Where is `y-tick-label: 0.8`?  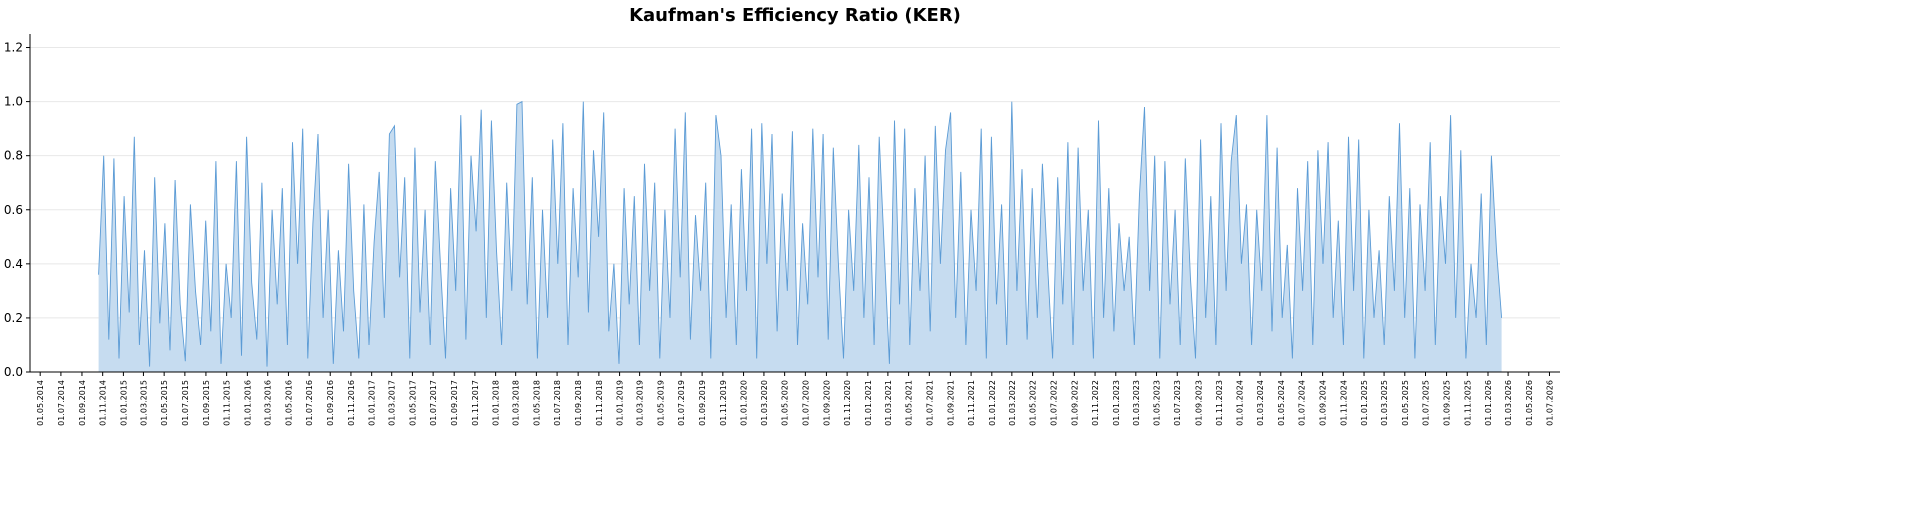 y-tick-label: 0.8 is located at coordinates (13, 156).